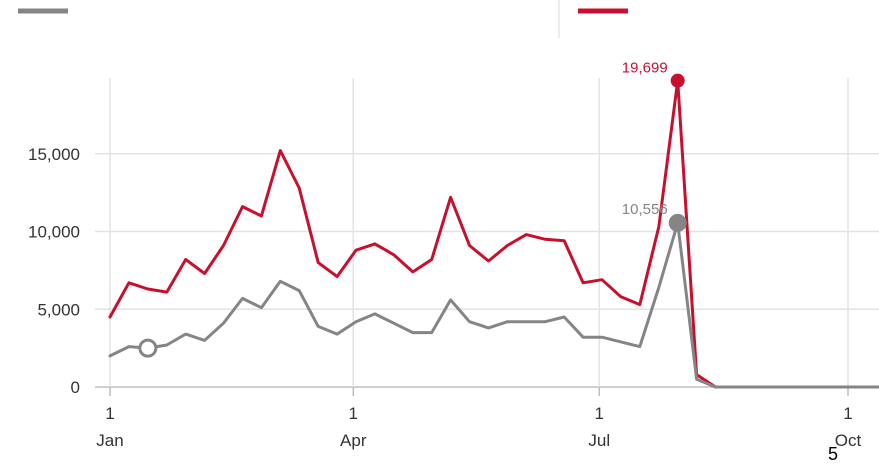 This screenshot has height=465, width=879. Describe the element at coordinates (109, 440) in the screenshot. I see `x-tick-month-label: Jan` at that location.